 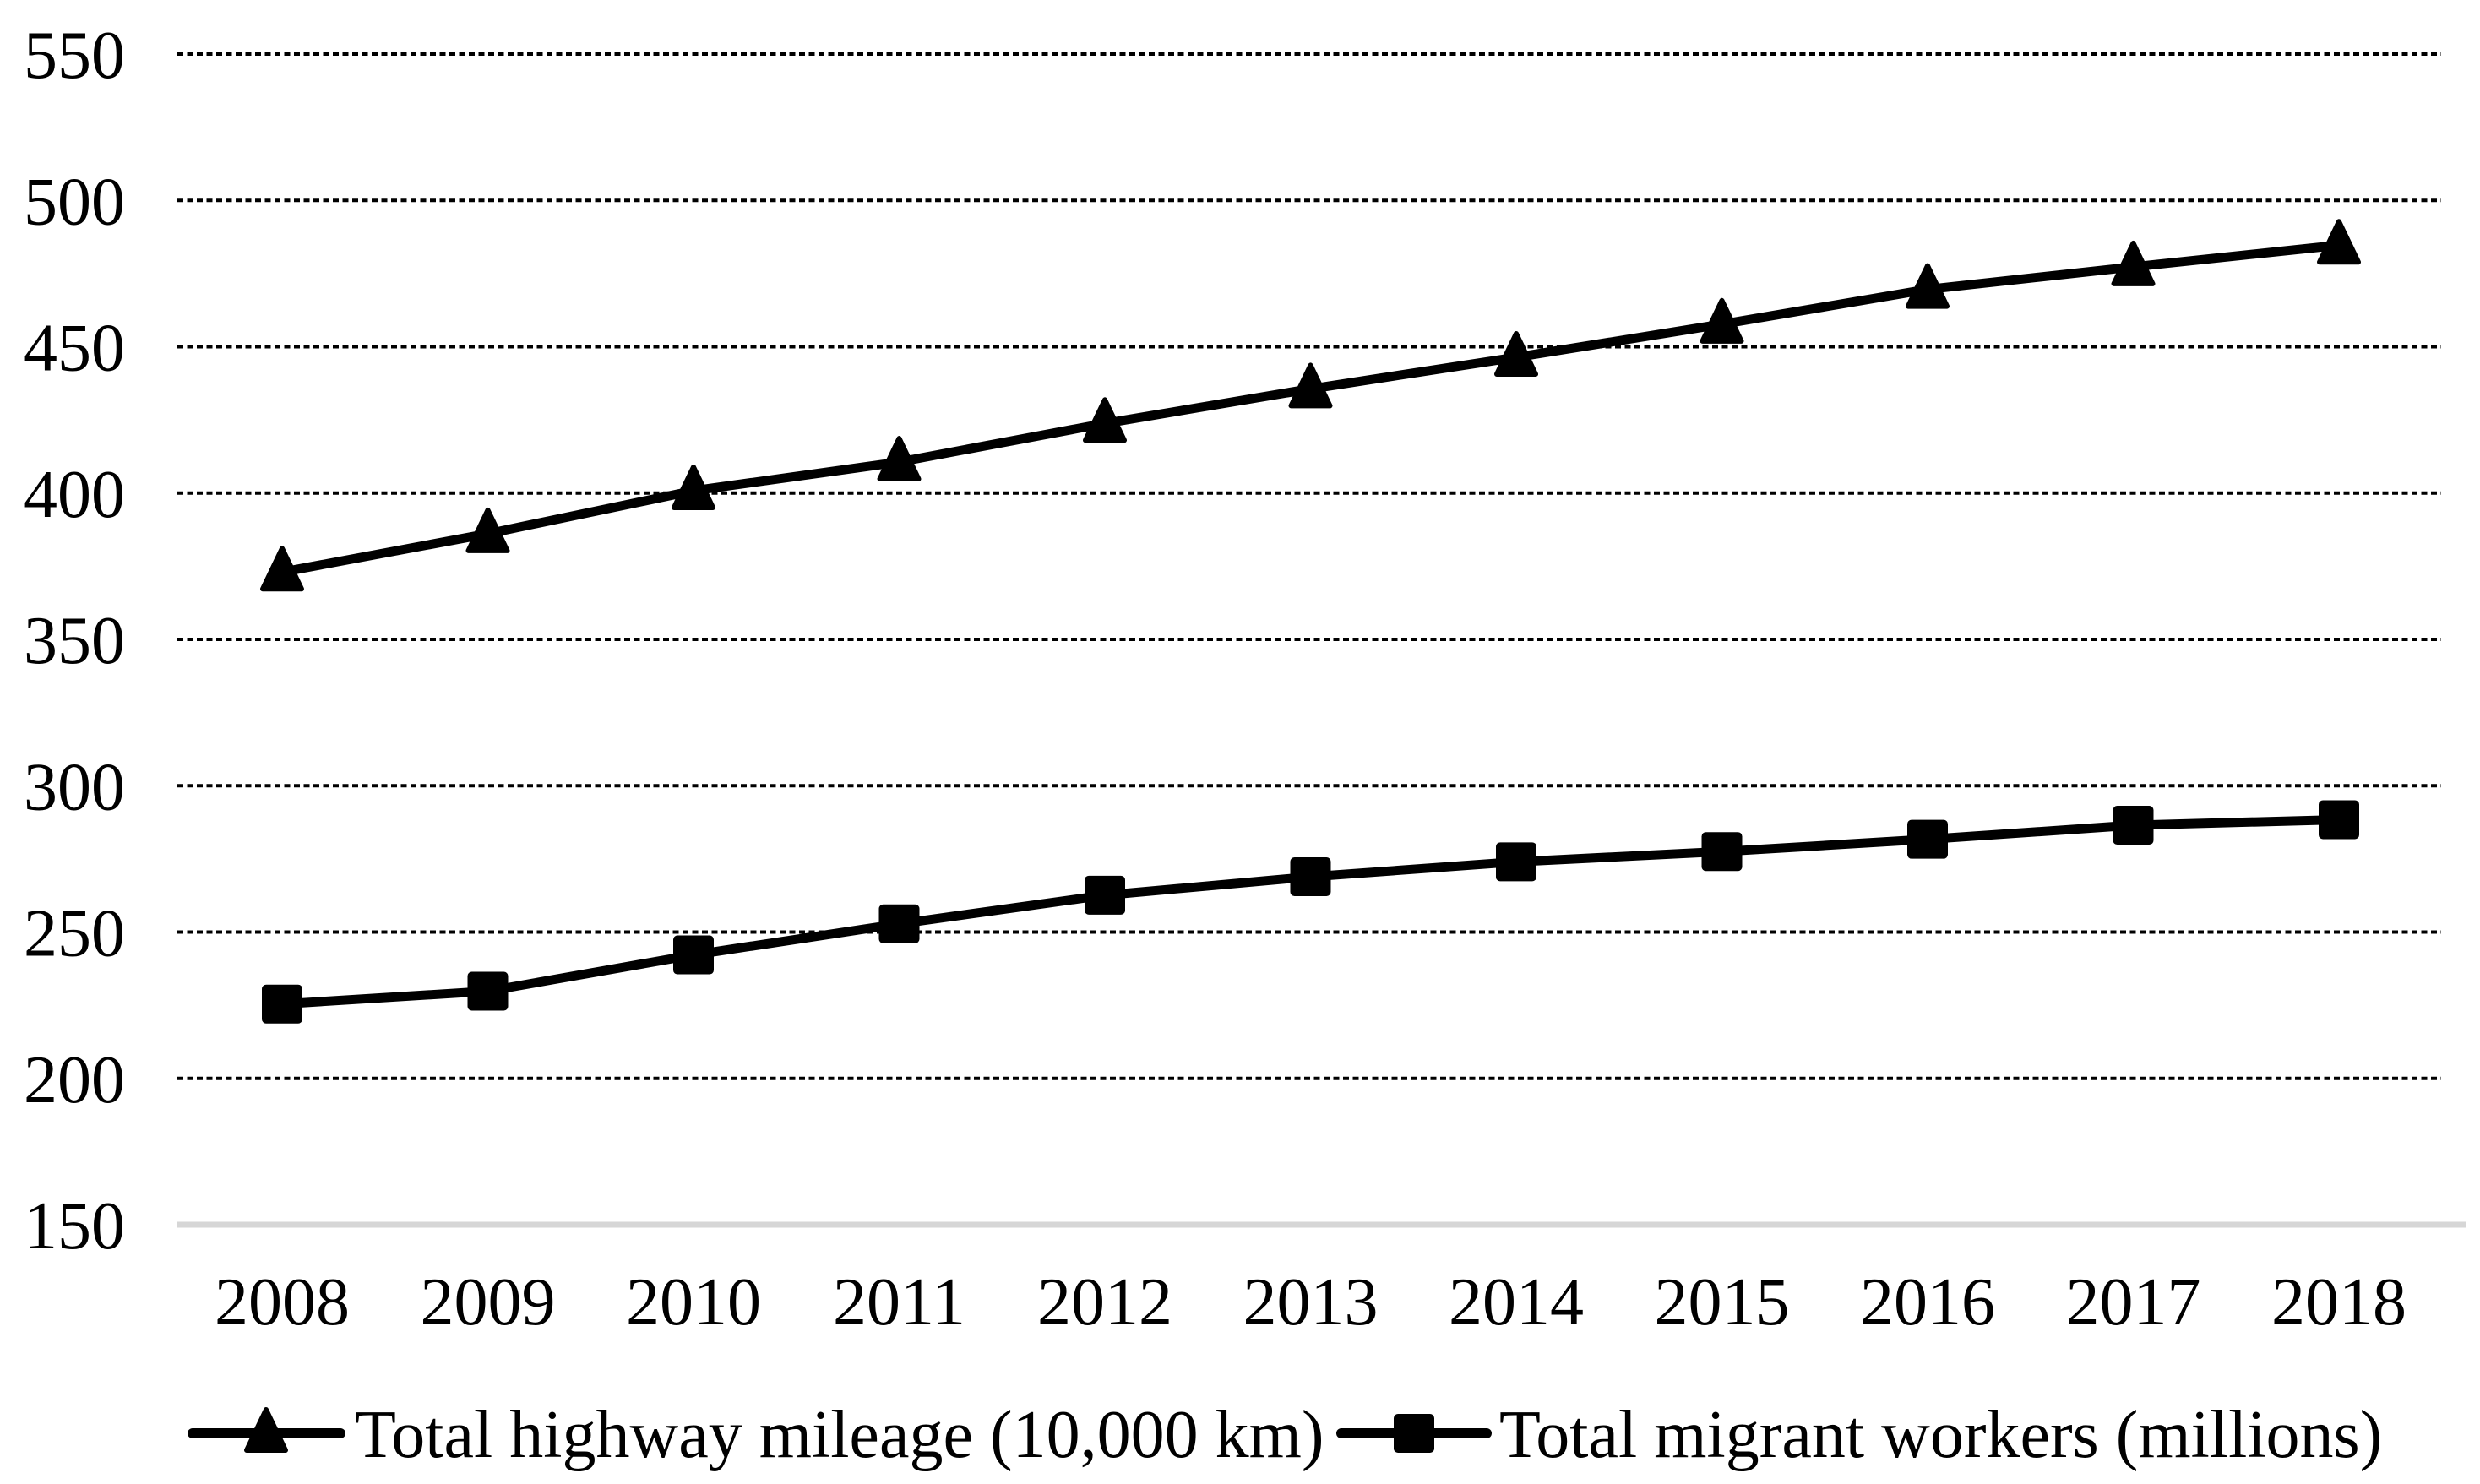 I want to click on x-tick-label-2017: 2017, so click(x=2133, y=1302).